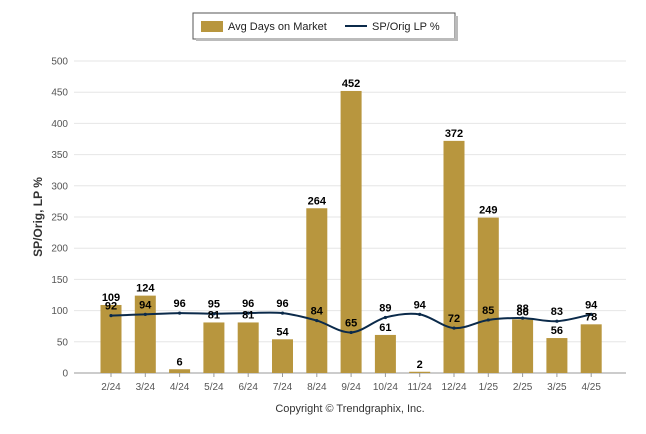 Image resolution: width=646 pixels, height=434 pixels. I want to click on y-tick-labels: 0 50 100 150 200 250 300 350 400 450 500, so click(59, 218).